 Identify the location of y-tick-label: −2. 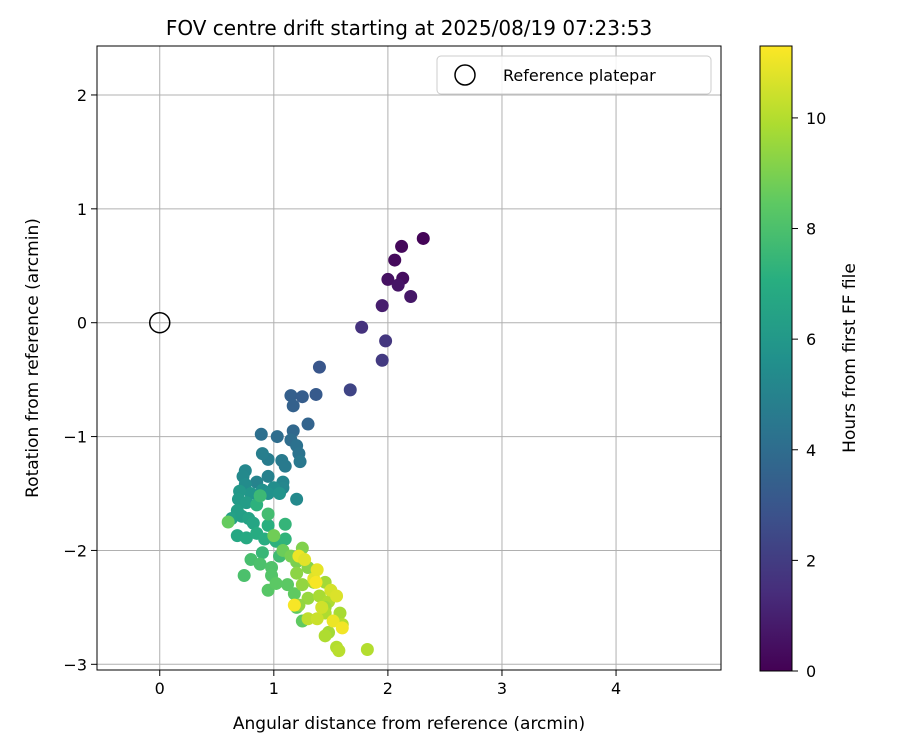
(75, 550).